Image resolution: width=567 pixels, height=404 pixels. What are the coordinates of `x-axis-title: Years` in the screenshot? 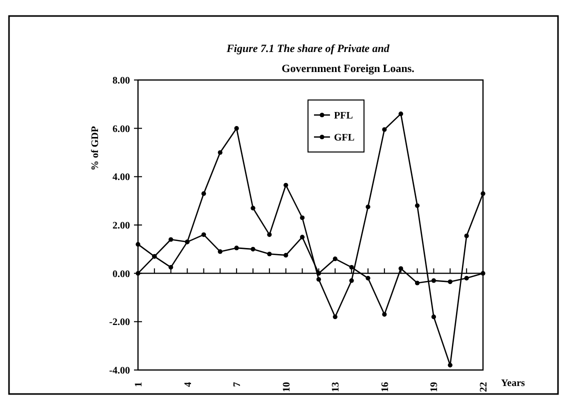 It's located at (513, 383).